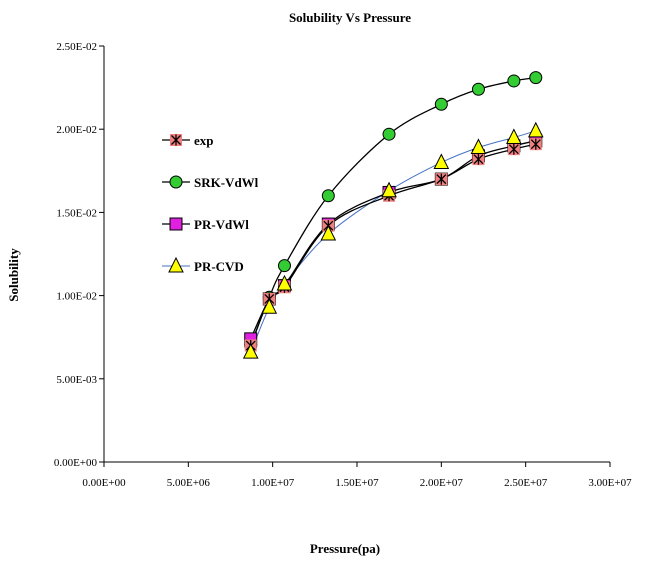  I want to click on legend: exp SRK-VdWl PR-VdWl PR-CVD, so click(210, 203).